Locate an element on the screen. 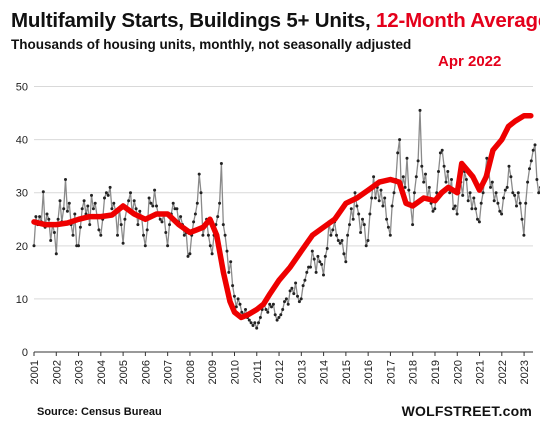 The height and width of the screenshot is (429, 540). y-tick-label: 30 is located at coordinates (22, 194).